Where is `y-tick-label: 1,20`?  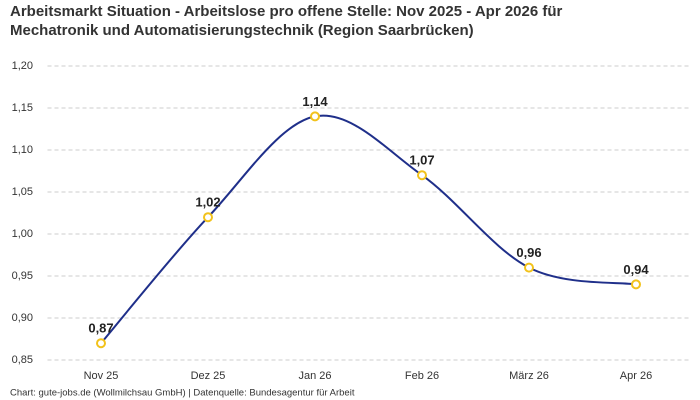 y-tick-label: 1,20 is located at coordinates (22, 66).